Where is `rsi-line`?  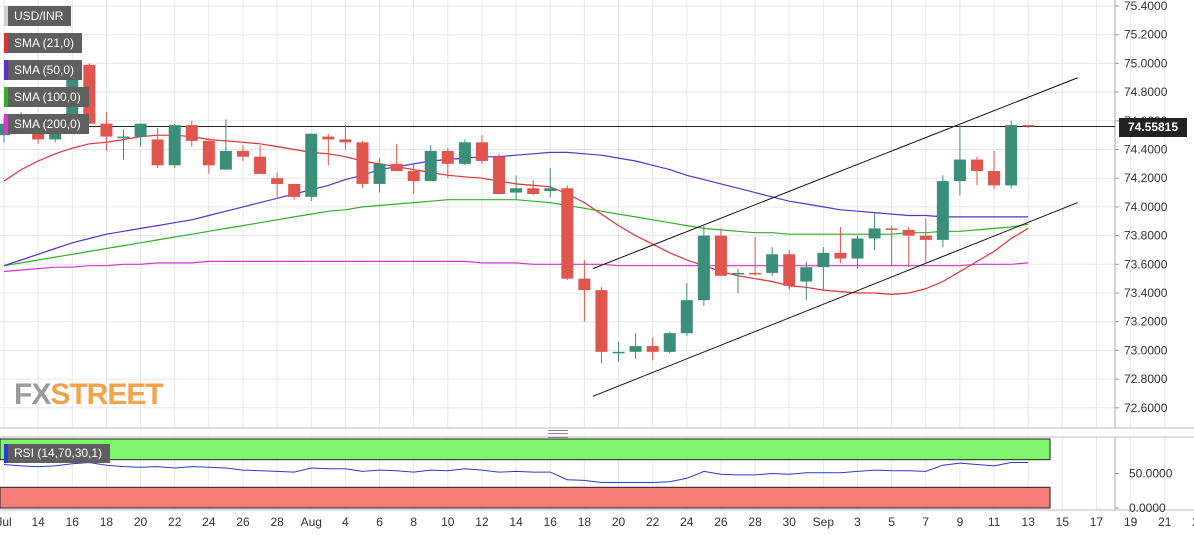
rsi-line is located at coordinates (516, 472).